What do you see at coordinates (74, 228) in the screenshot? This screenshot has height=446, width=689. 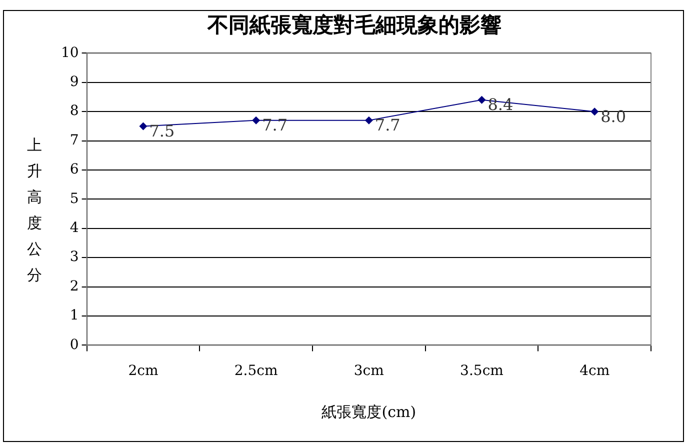 I see `y-tick-label: 4` at bounding box center [74, 228].